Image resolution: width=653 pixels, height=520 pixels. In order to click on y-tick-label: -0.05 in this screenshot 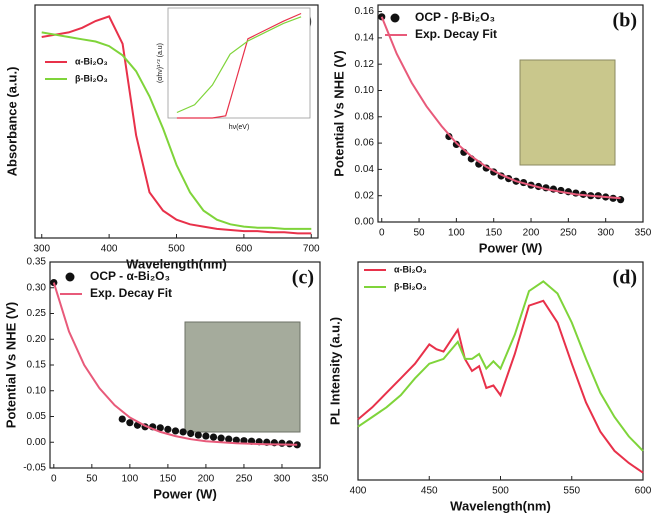, I will do `click(34, 468)`.